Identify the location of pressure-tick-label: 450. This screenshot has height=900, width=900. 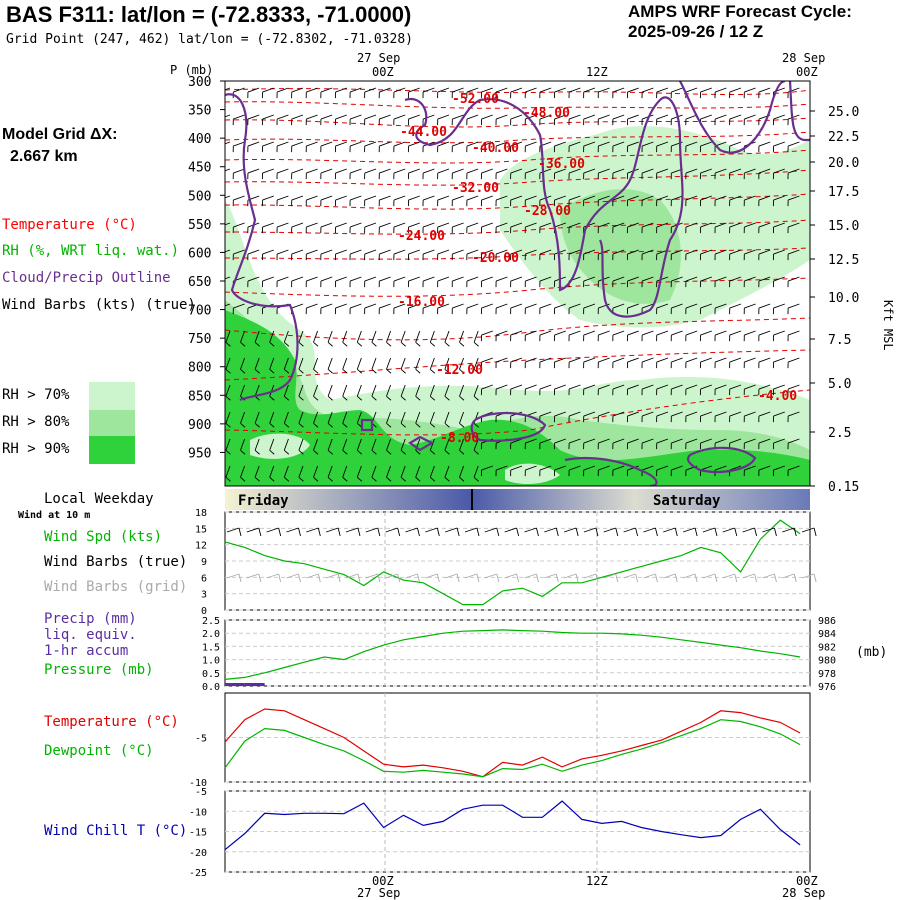
(199, 168).